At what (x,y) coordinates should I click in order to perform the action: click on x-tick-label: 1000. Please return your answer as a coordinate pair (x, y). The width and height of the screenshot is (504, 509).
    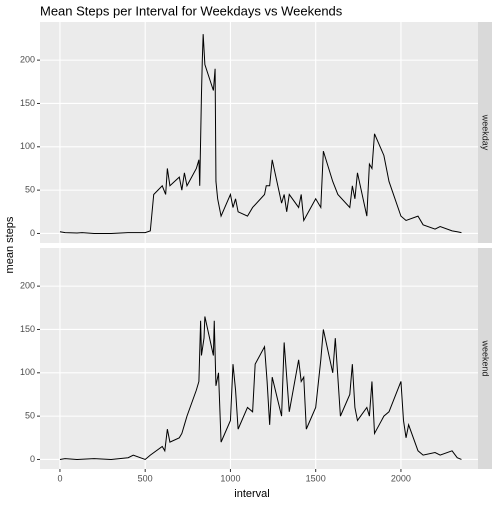
    Looking at the image, I should click on (230, 478).